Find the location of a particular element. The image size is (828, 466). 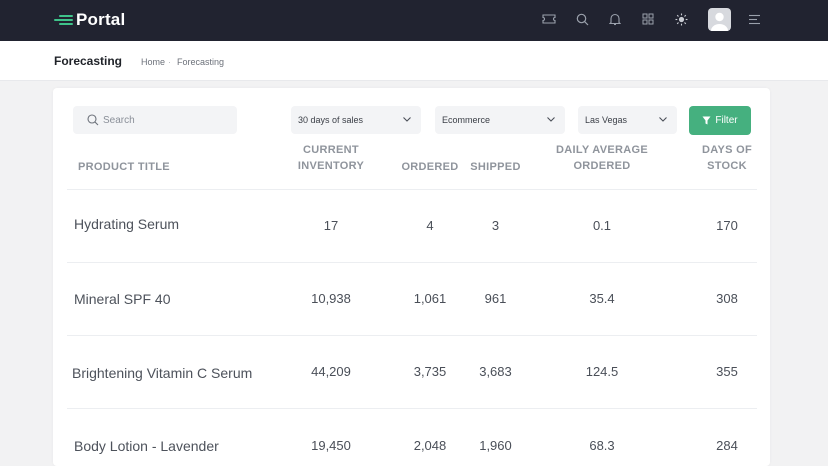

days-of-stock-cell: 170 is located at coordinates (727, 225).